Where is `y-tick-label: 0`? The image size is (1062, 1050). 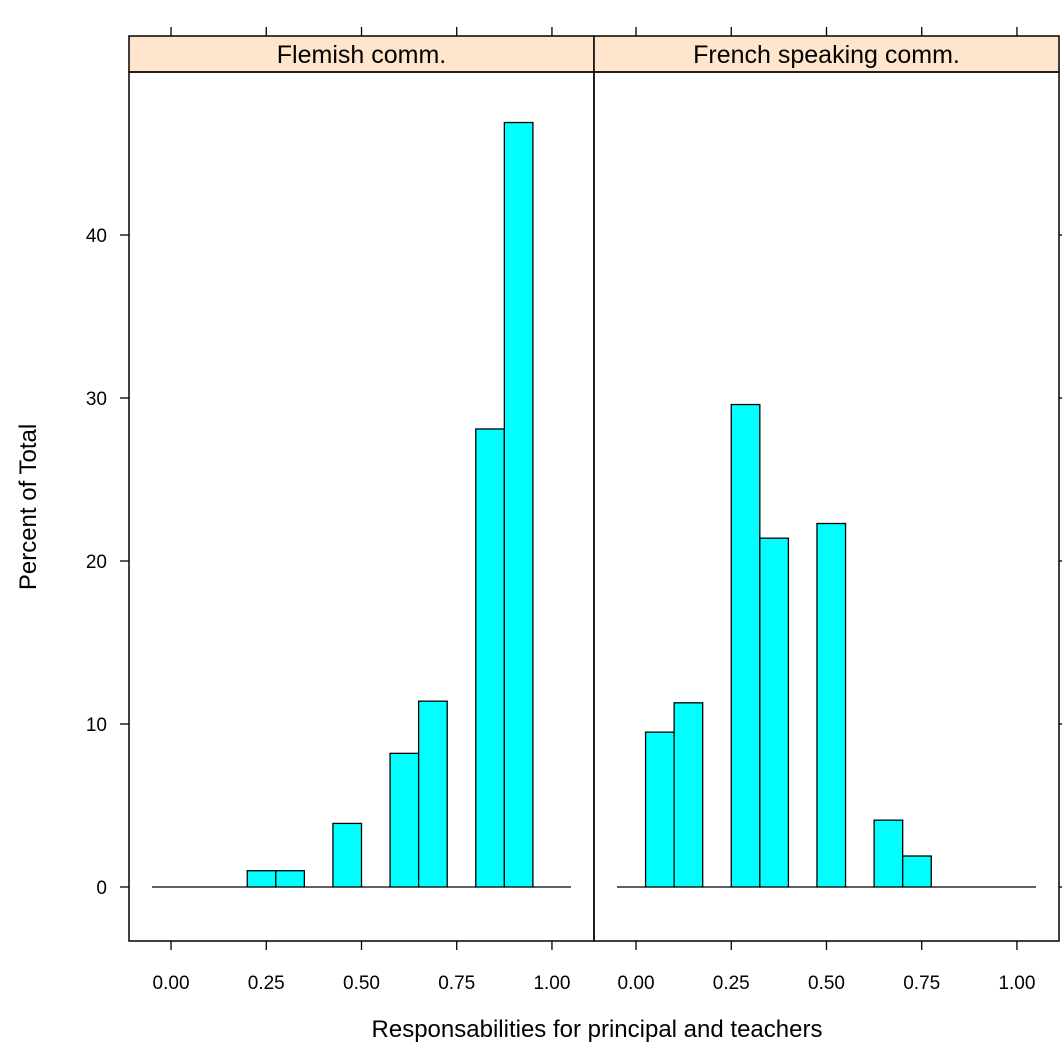 y-tick-label: 0 is located at coordinates (101, 888).